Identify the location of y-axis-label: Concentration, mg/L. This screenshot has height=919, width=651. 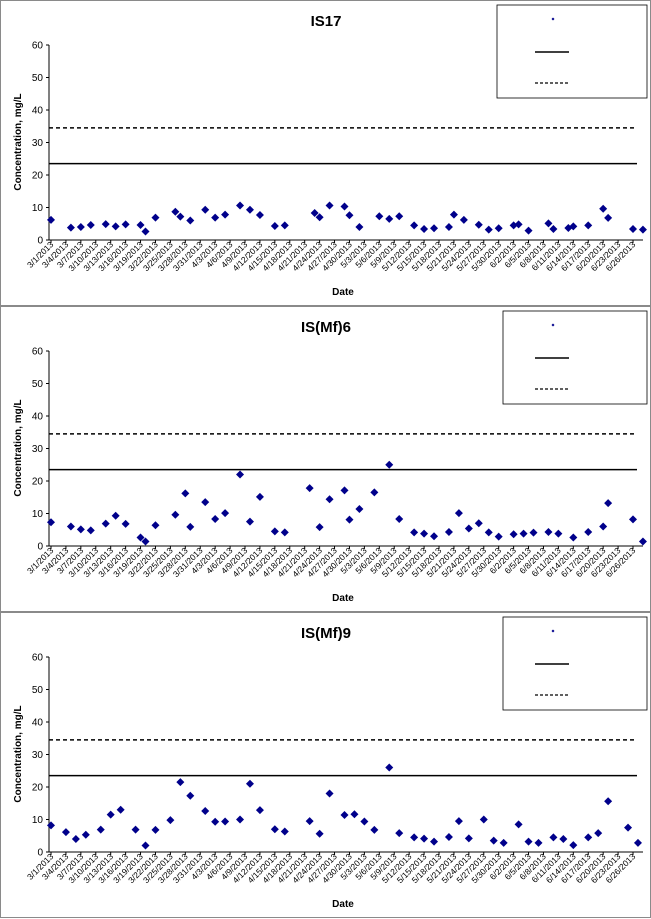
(18, 753).